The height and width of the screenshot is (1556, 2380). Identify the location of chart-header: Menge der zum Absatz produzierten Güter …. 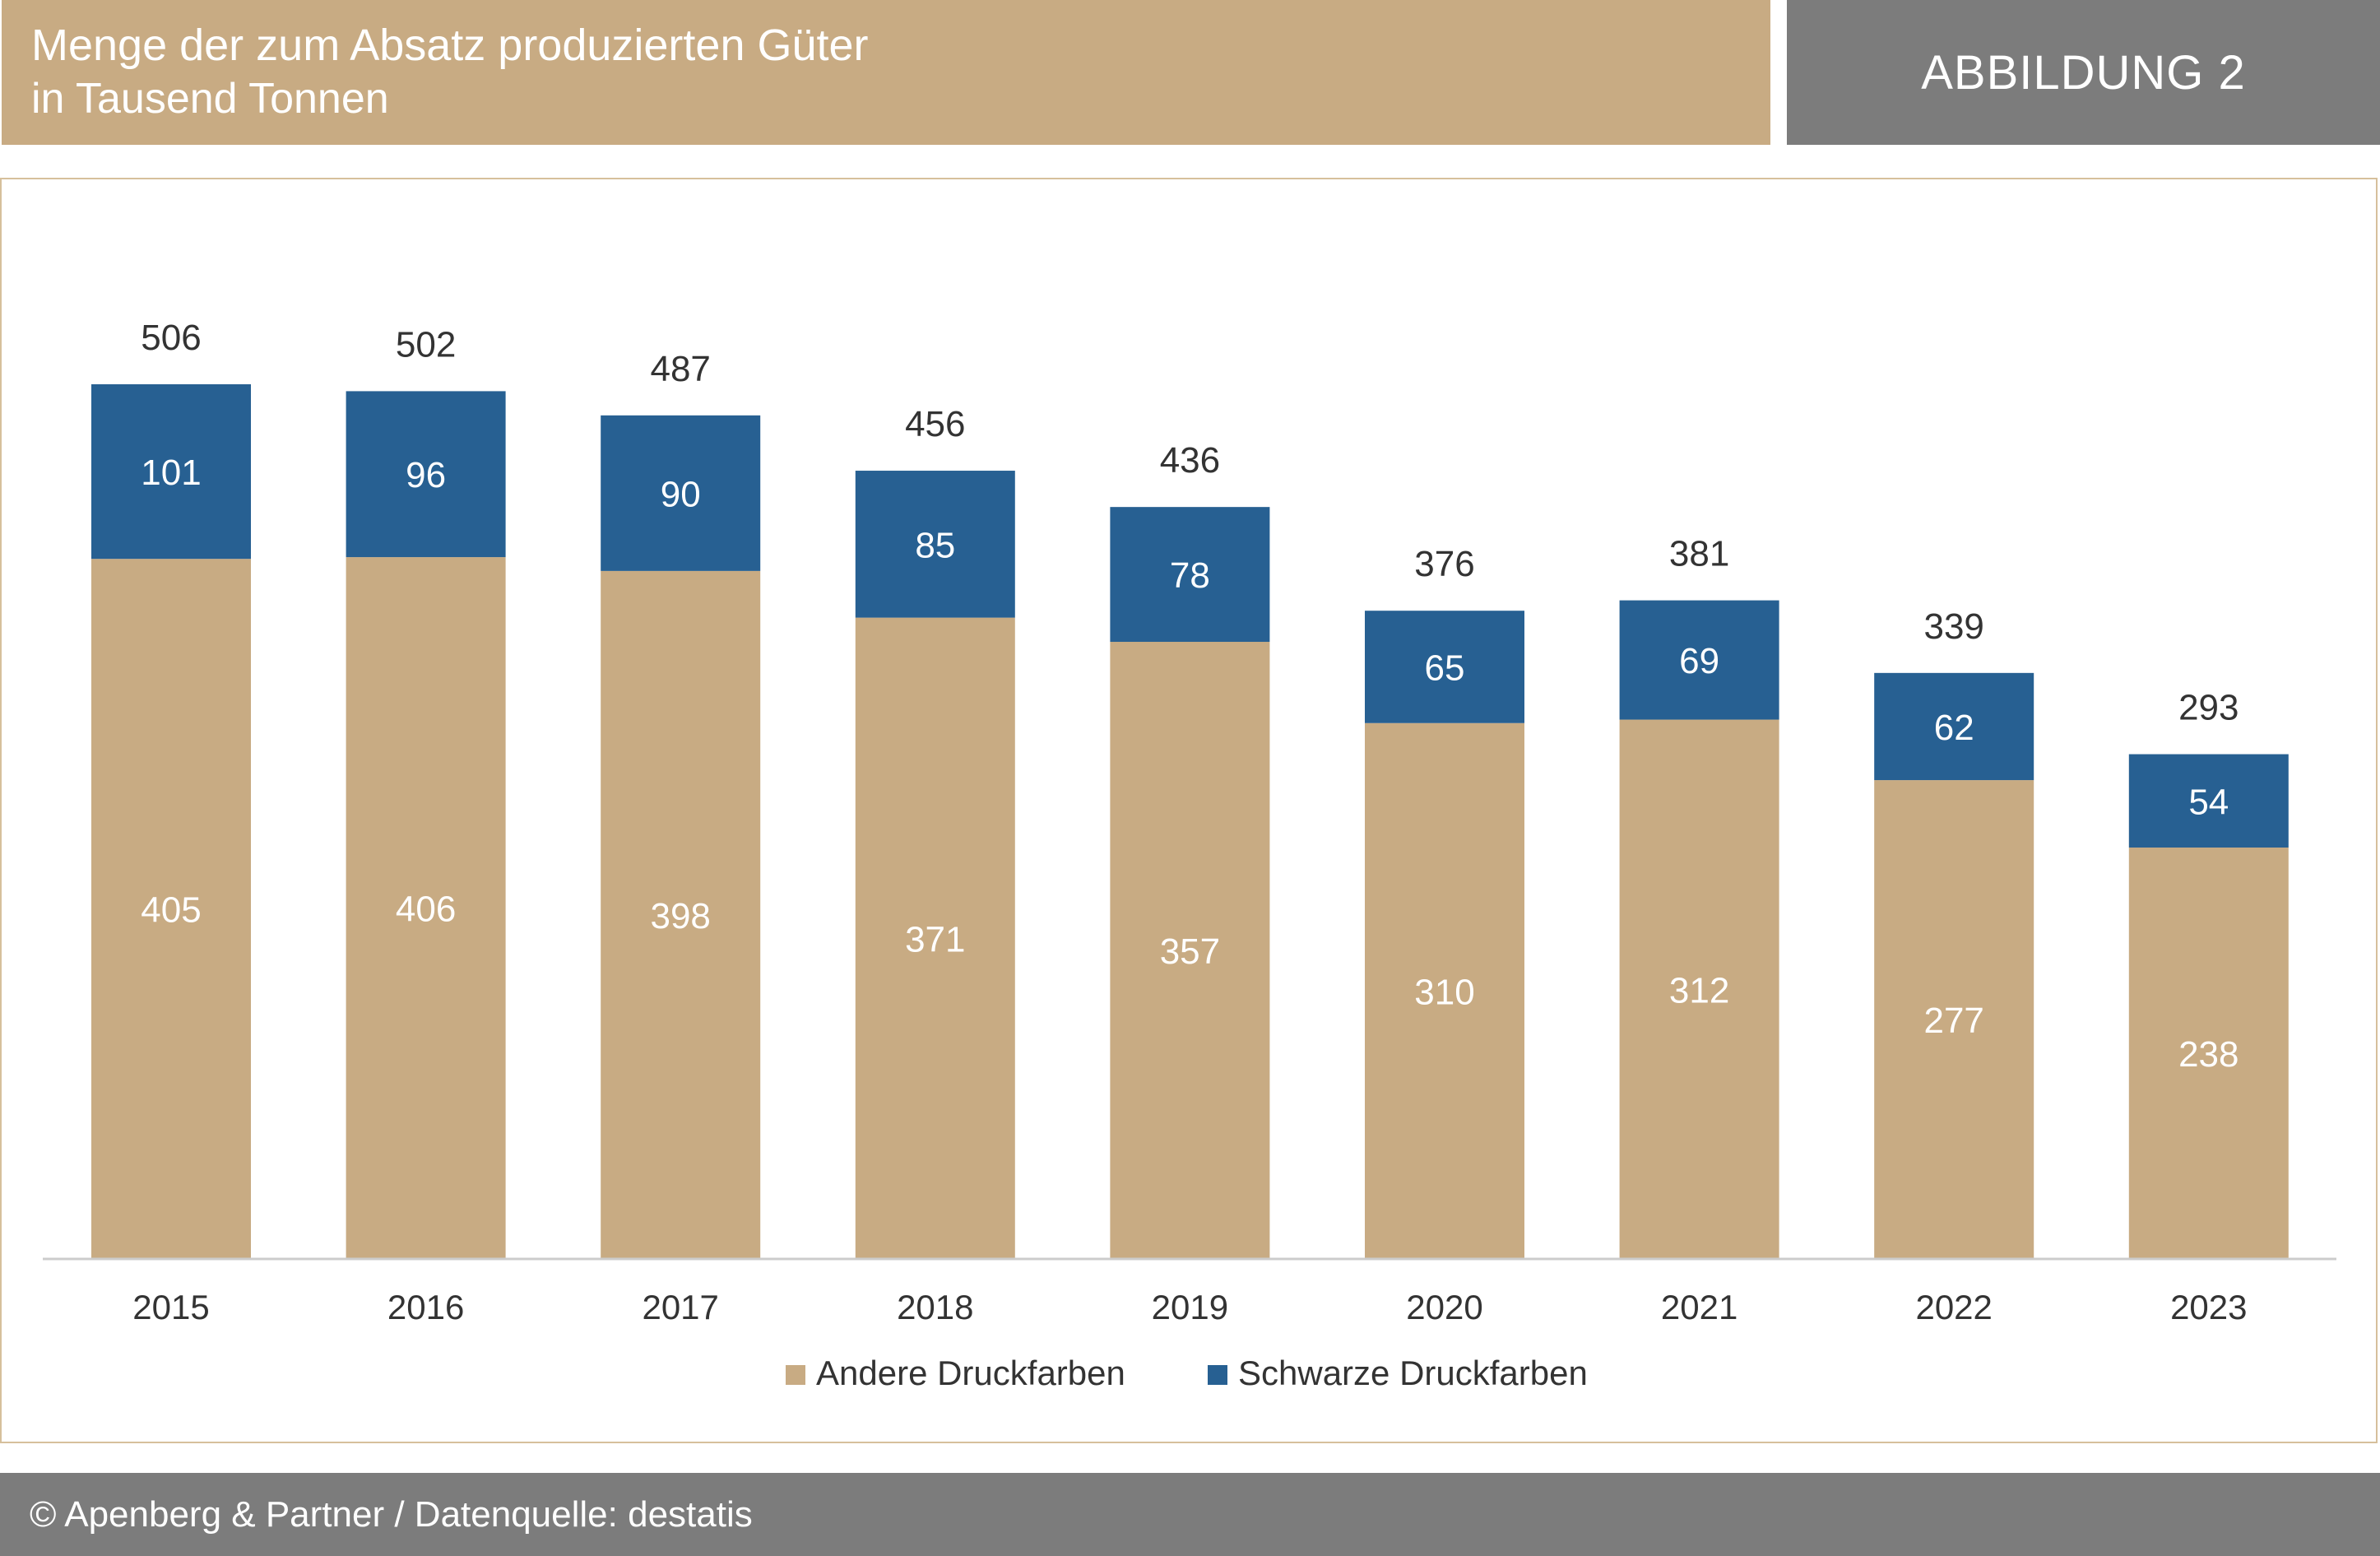
(886, 72).